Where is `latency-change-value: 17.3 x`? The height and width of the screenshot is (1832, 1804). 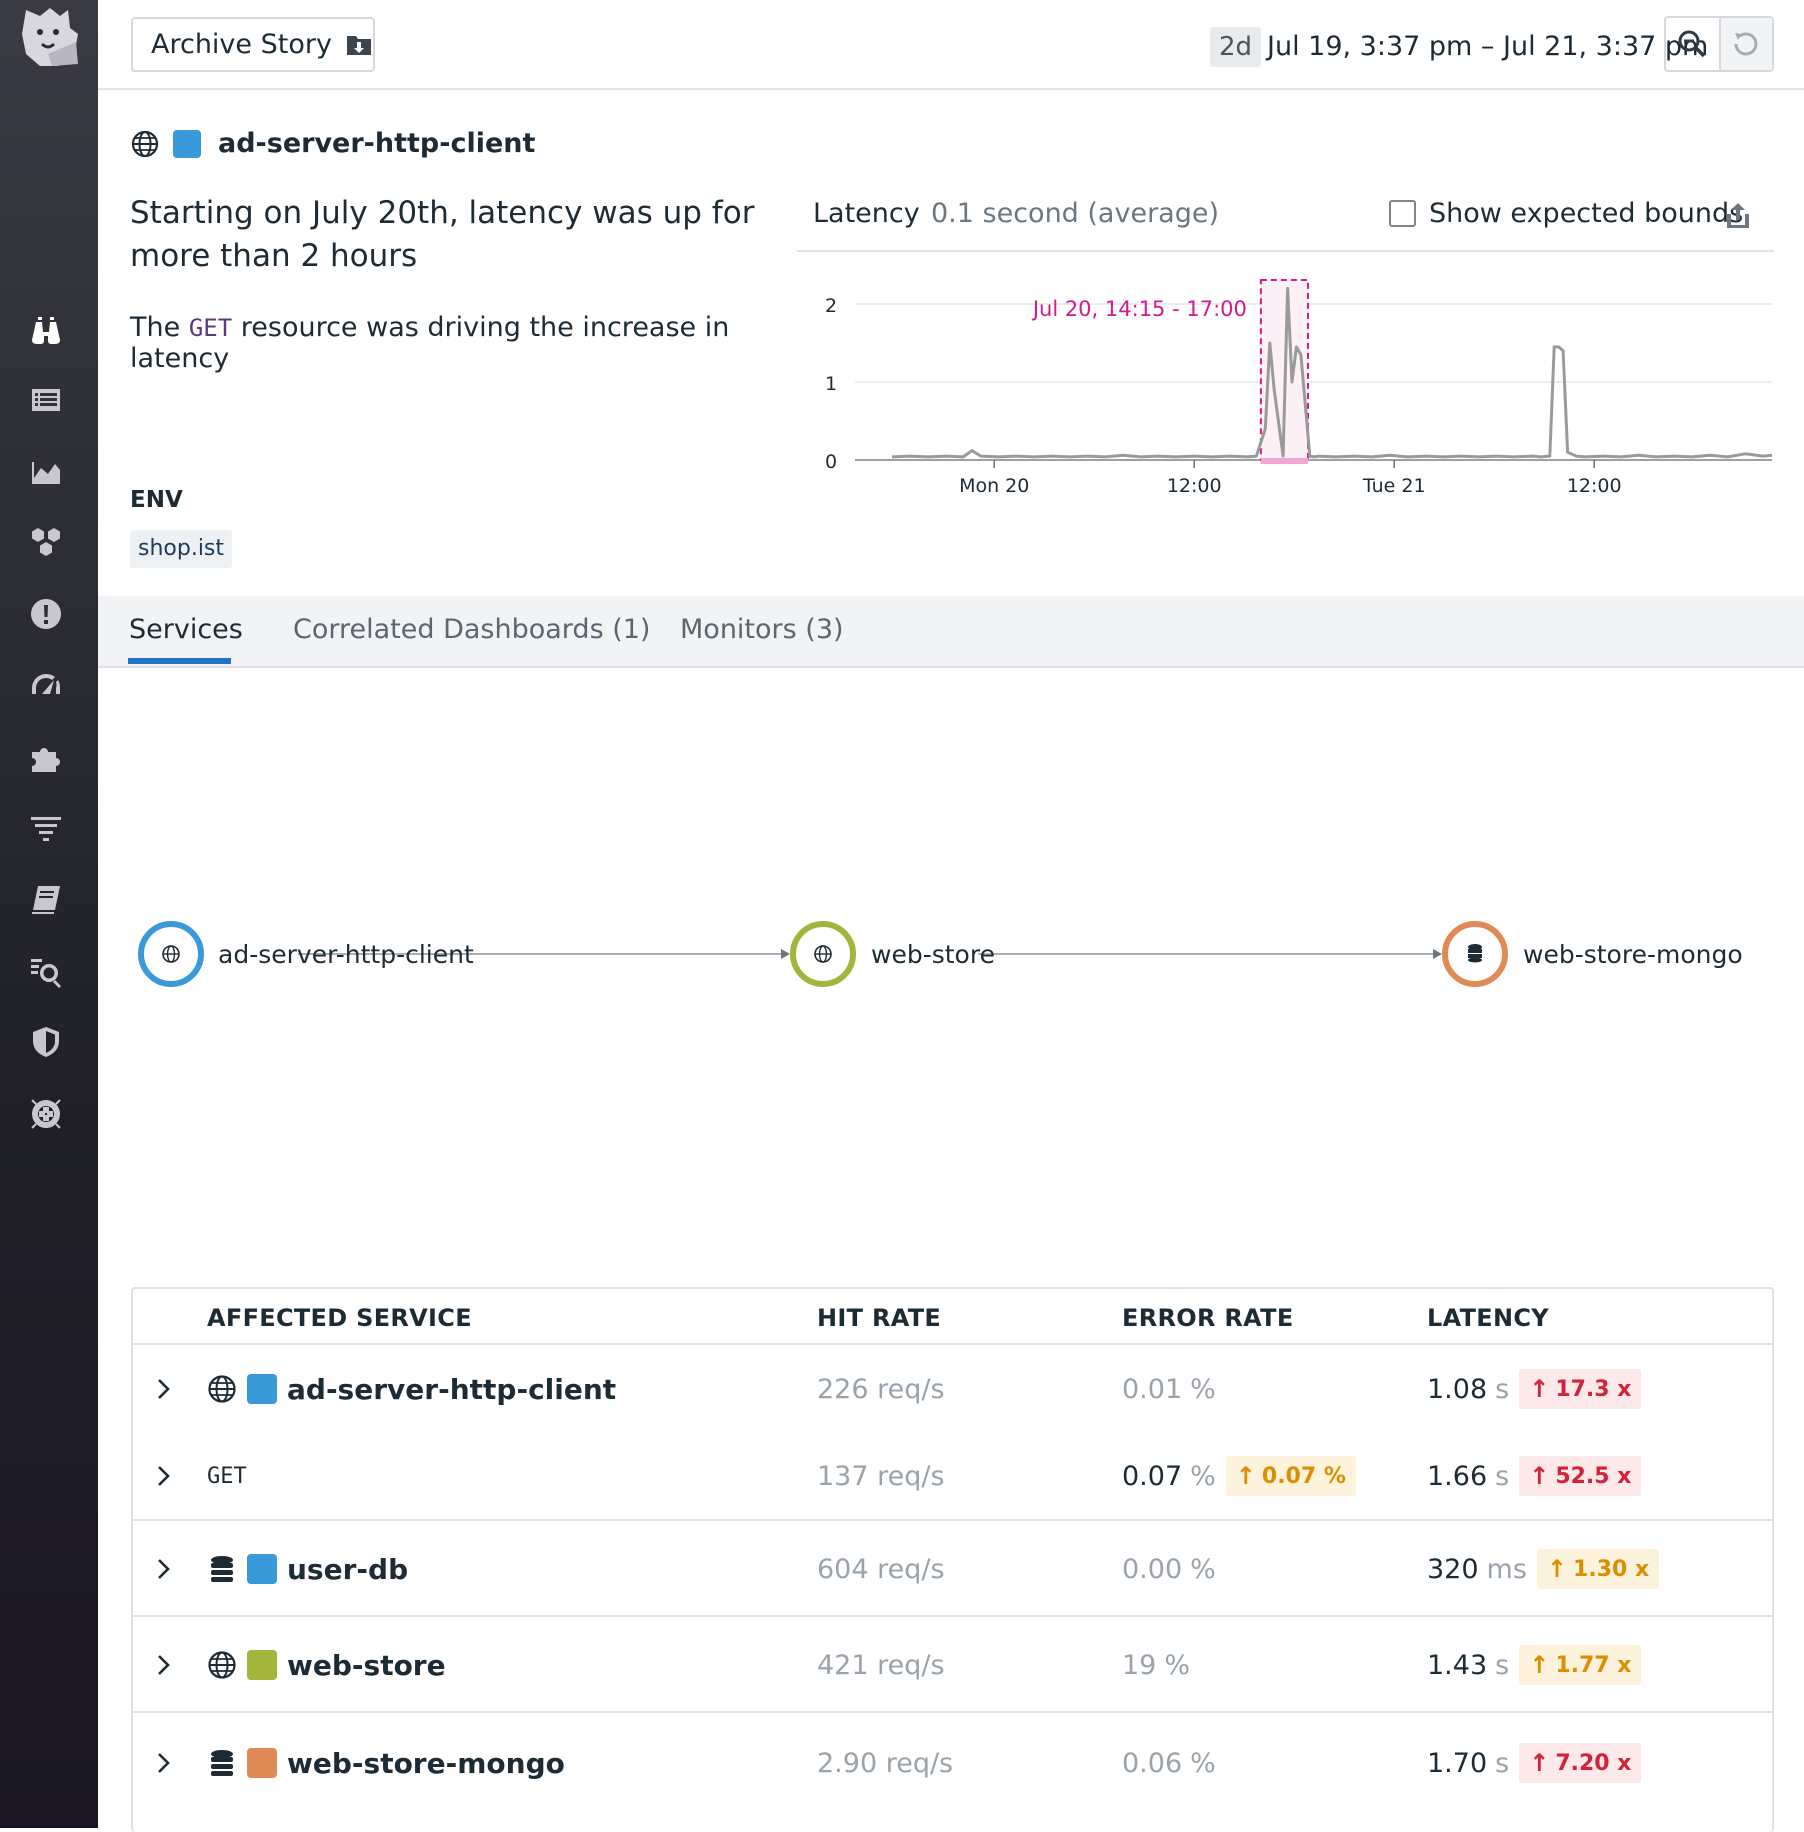 latency-change-value: 17.3 x is located at coordinates (1593, 1389).